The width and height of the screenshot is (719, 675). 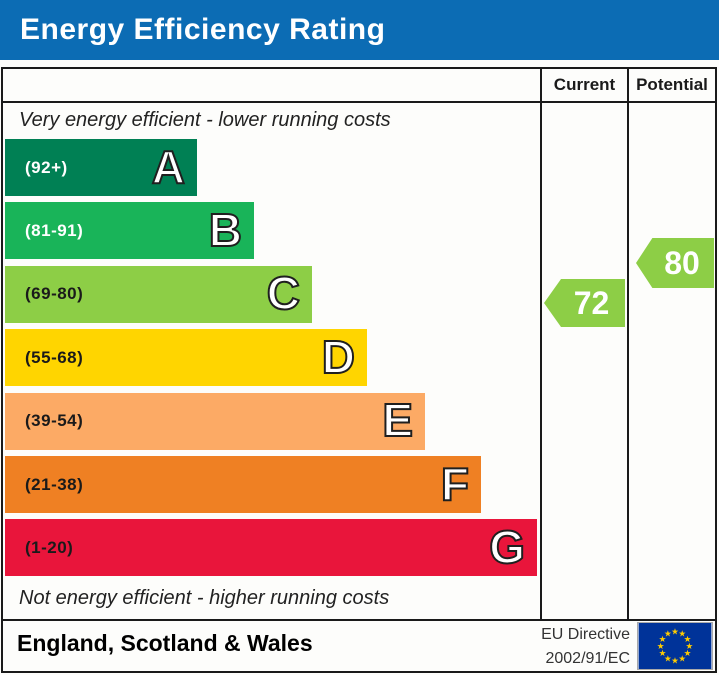 I want to click on eu-directive-label: EU Directive 2002/91/EC, so click(x=585, y=647).